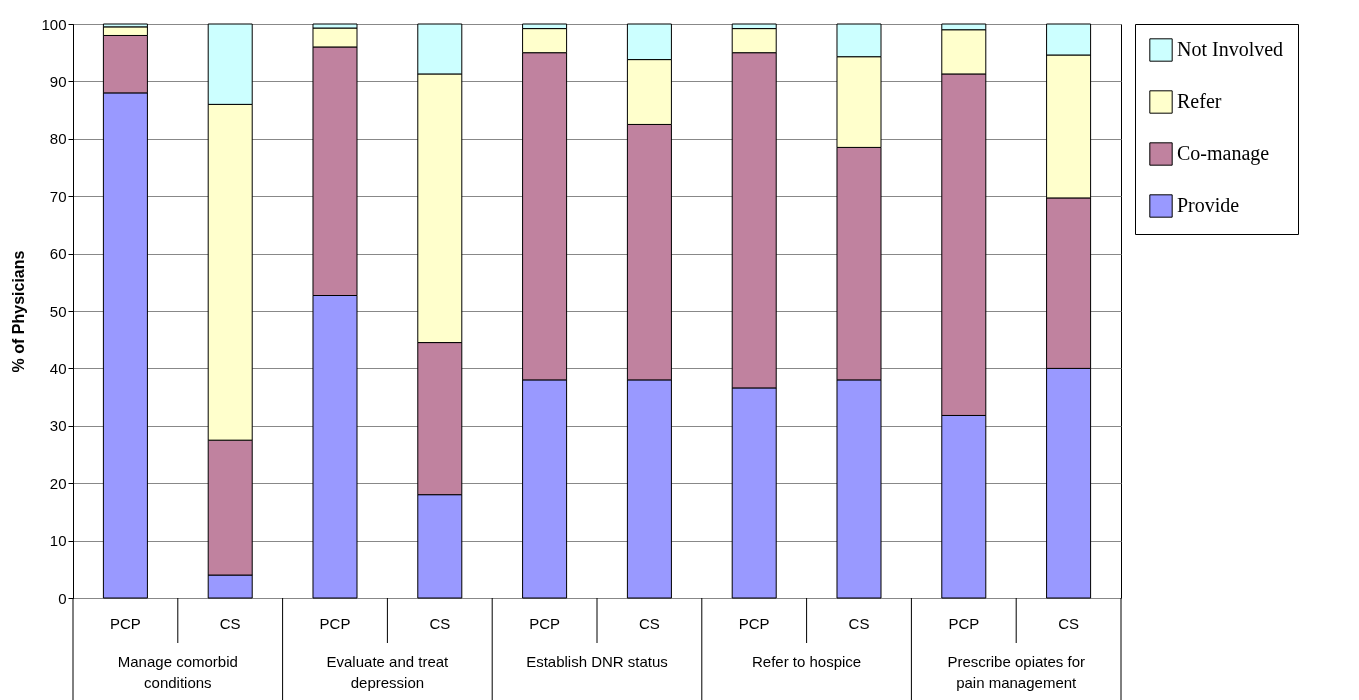 Image resolution: width=1359 pixels, height=700 pixels. What do you see at coordinates (19, 311) in the screenshot?
I see `y-axis-title: % of Physicians` at bounding box center [19, 311].